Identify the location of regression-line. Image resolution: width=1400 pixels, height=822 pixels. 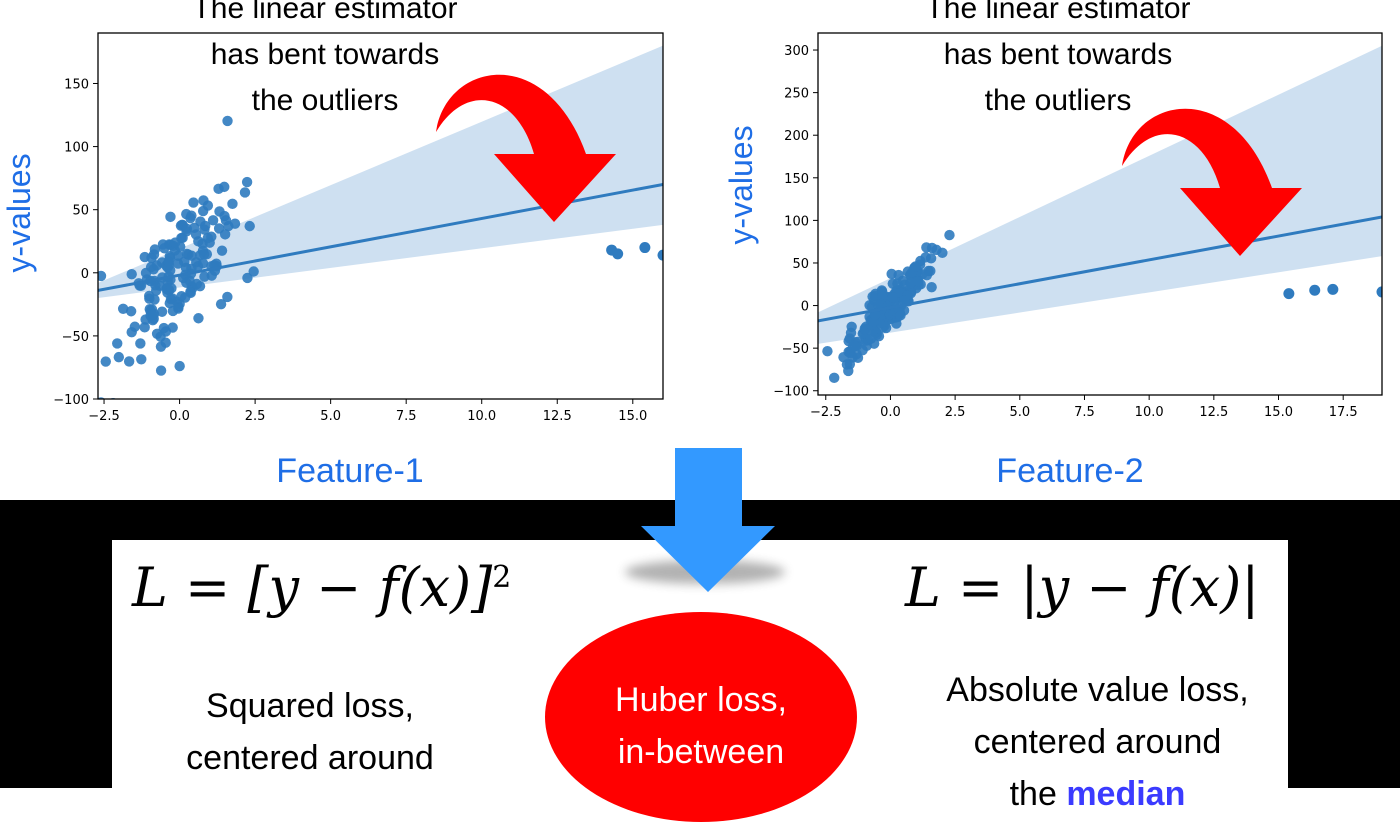
(1100, 269).